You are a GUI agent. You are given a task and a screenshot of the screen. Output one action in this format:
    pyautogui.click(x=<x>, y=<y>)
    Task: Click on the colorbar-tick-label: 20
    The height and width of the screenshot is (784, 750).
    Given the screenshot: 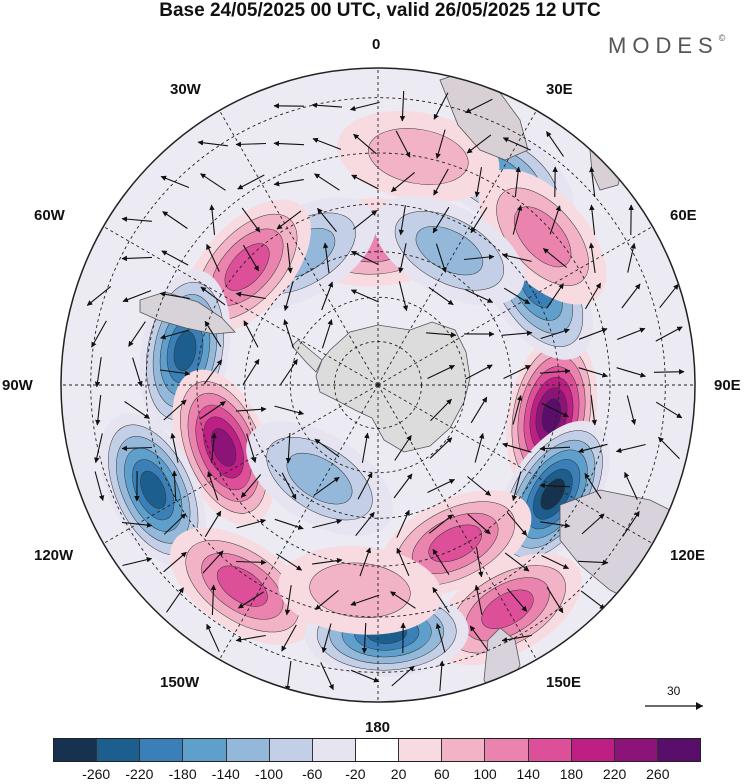 What is the action you would take?
    pyautogui.click(x=399, y=774)
    